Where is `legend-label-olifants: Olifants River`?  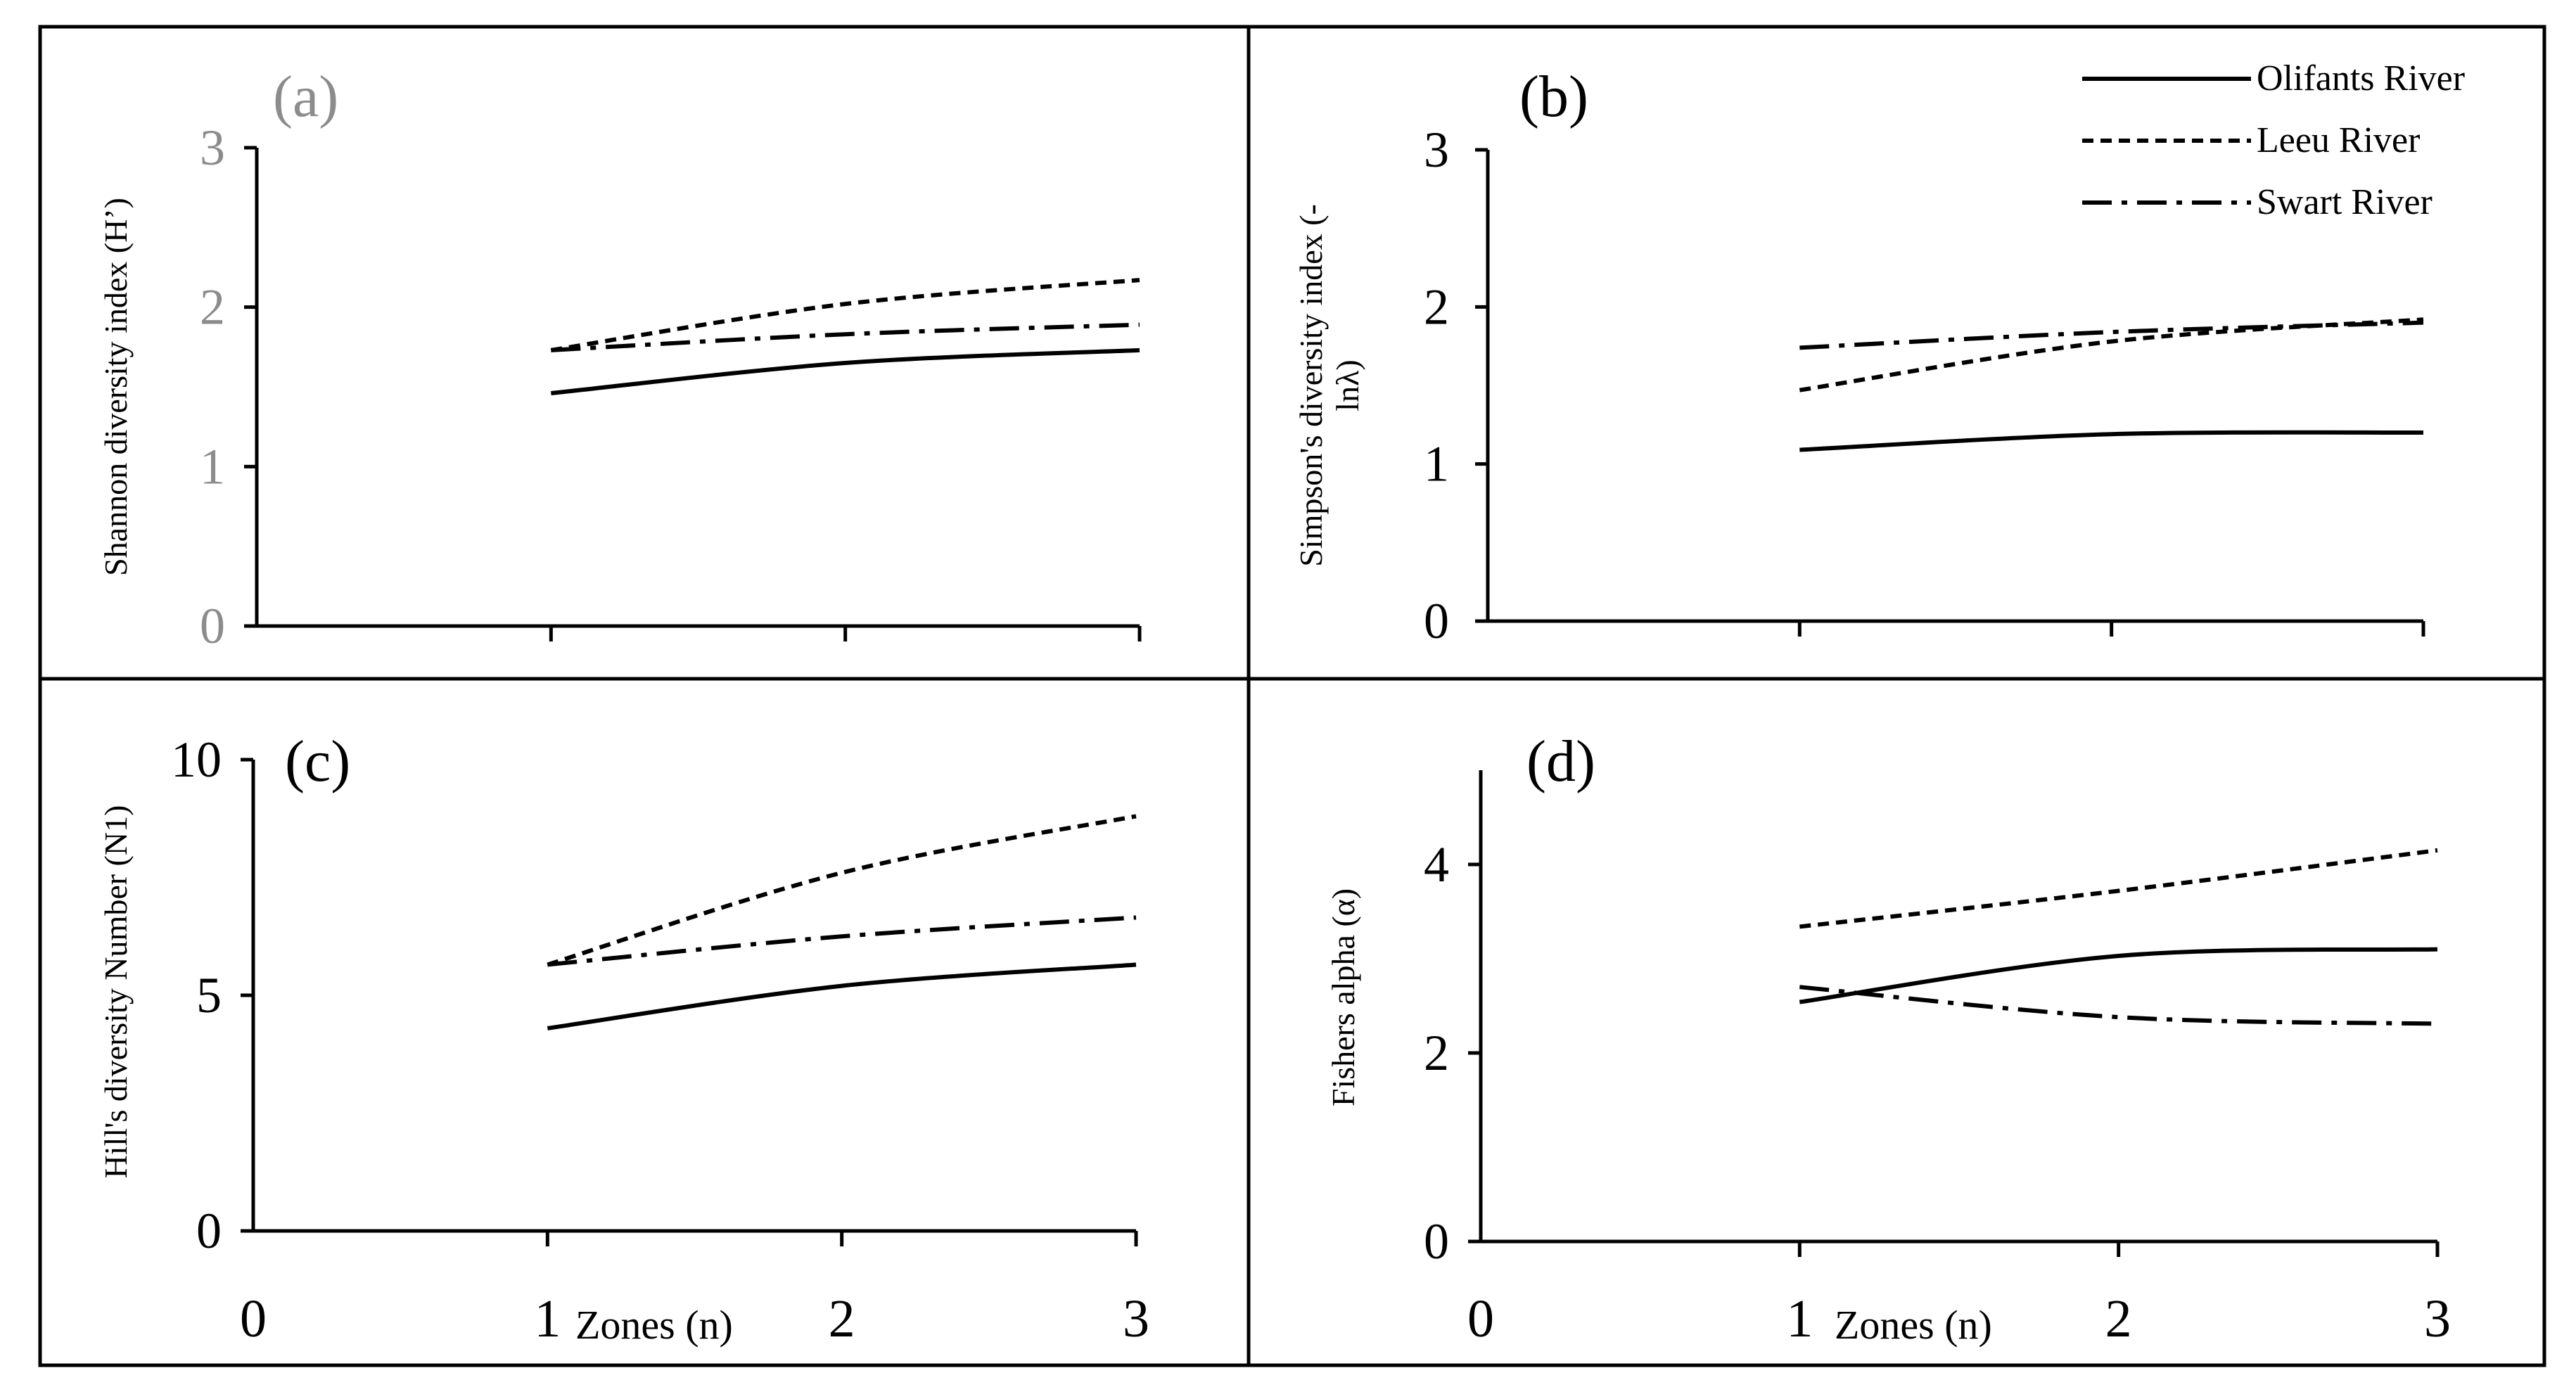 legend-label-olifants: Olifants River is located at coordinates (2361, 78).